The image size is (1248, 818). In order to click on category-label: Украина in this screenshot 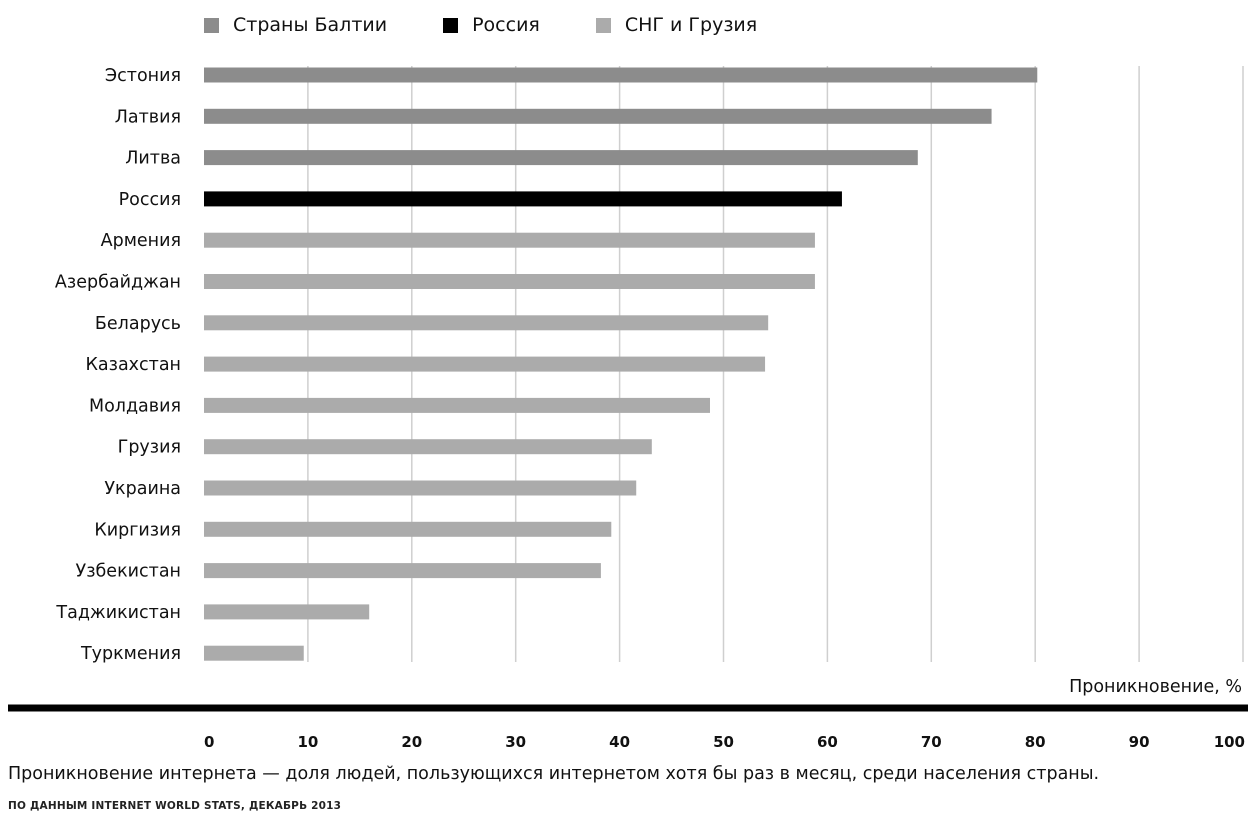, I will do `click(142, 489)`.